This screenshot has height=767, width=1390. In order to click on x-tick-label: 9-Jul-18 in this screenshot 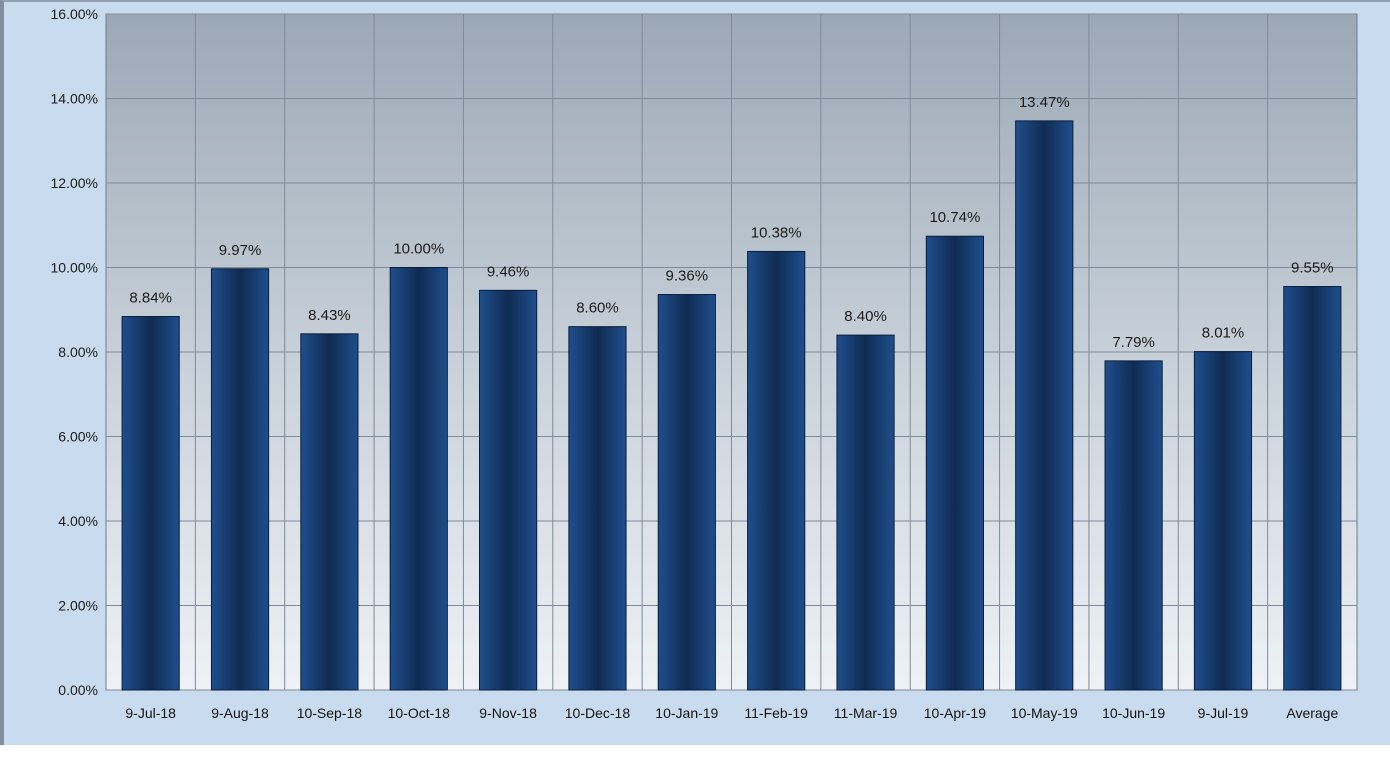, I will do `click(150, 713)`.